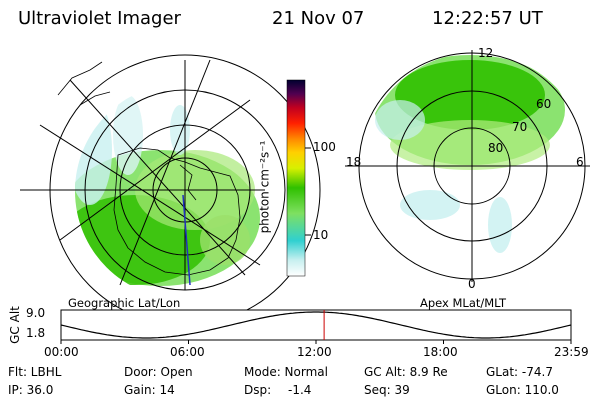 This screenshot has width=600, height=400. I want to click on ip-info: IP: 36.0, so click(31, 390).